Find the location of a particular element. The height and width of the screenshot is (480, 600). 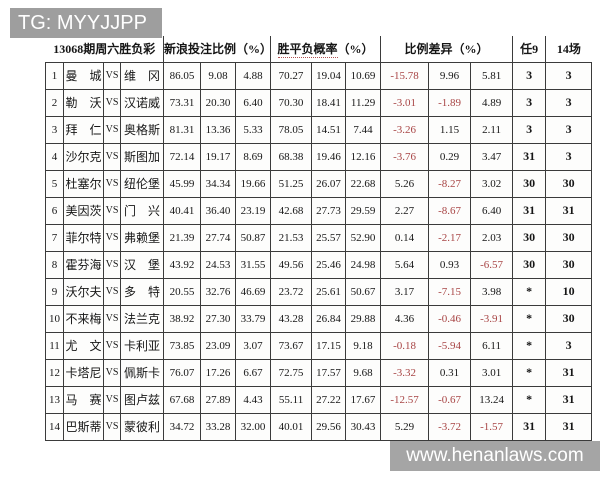

bet-draw-pct: 13.36 is located at coordinates (218, 129).